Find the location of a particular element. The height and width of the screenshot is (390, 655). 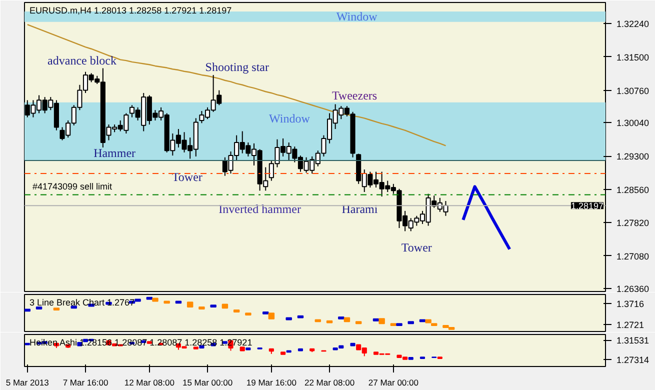

x-tick-label: 5 Mar 2013 is located at coordinates (28, 383).